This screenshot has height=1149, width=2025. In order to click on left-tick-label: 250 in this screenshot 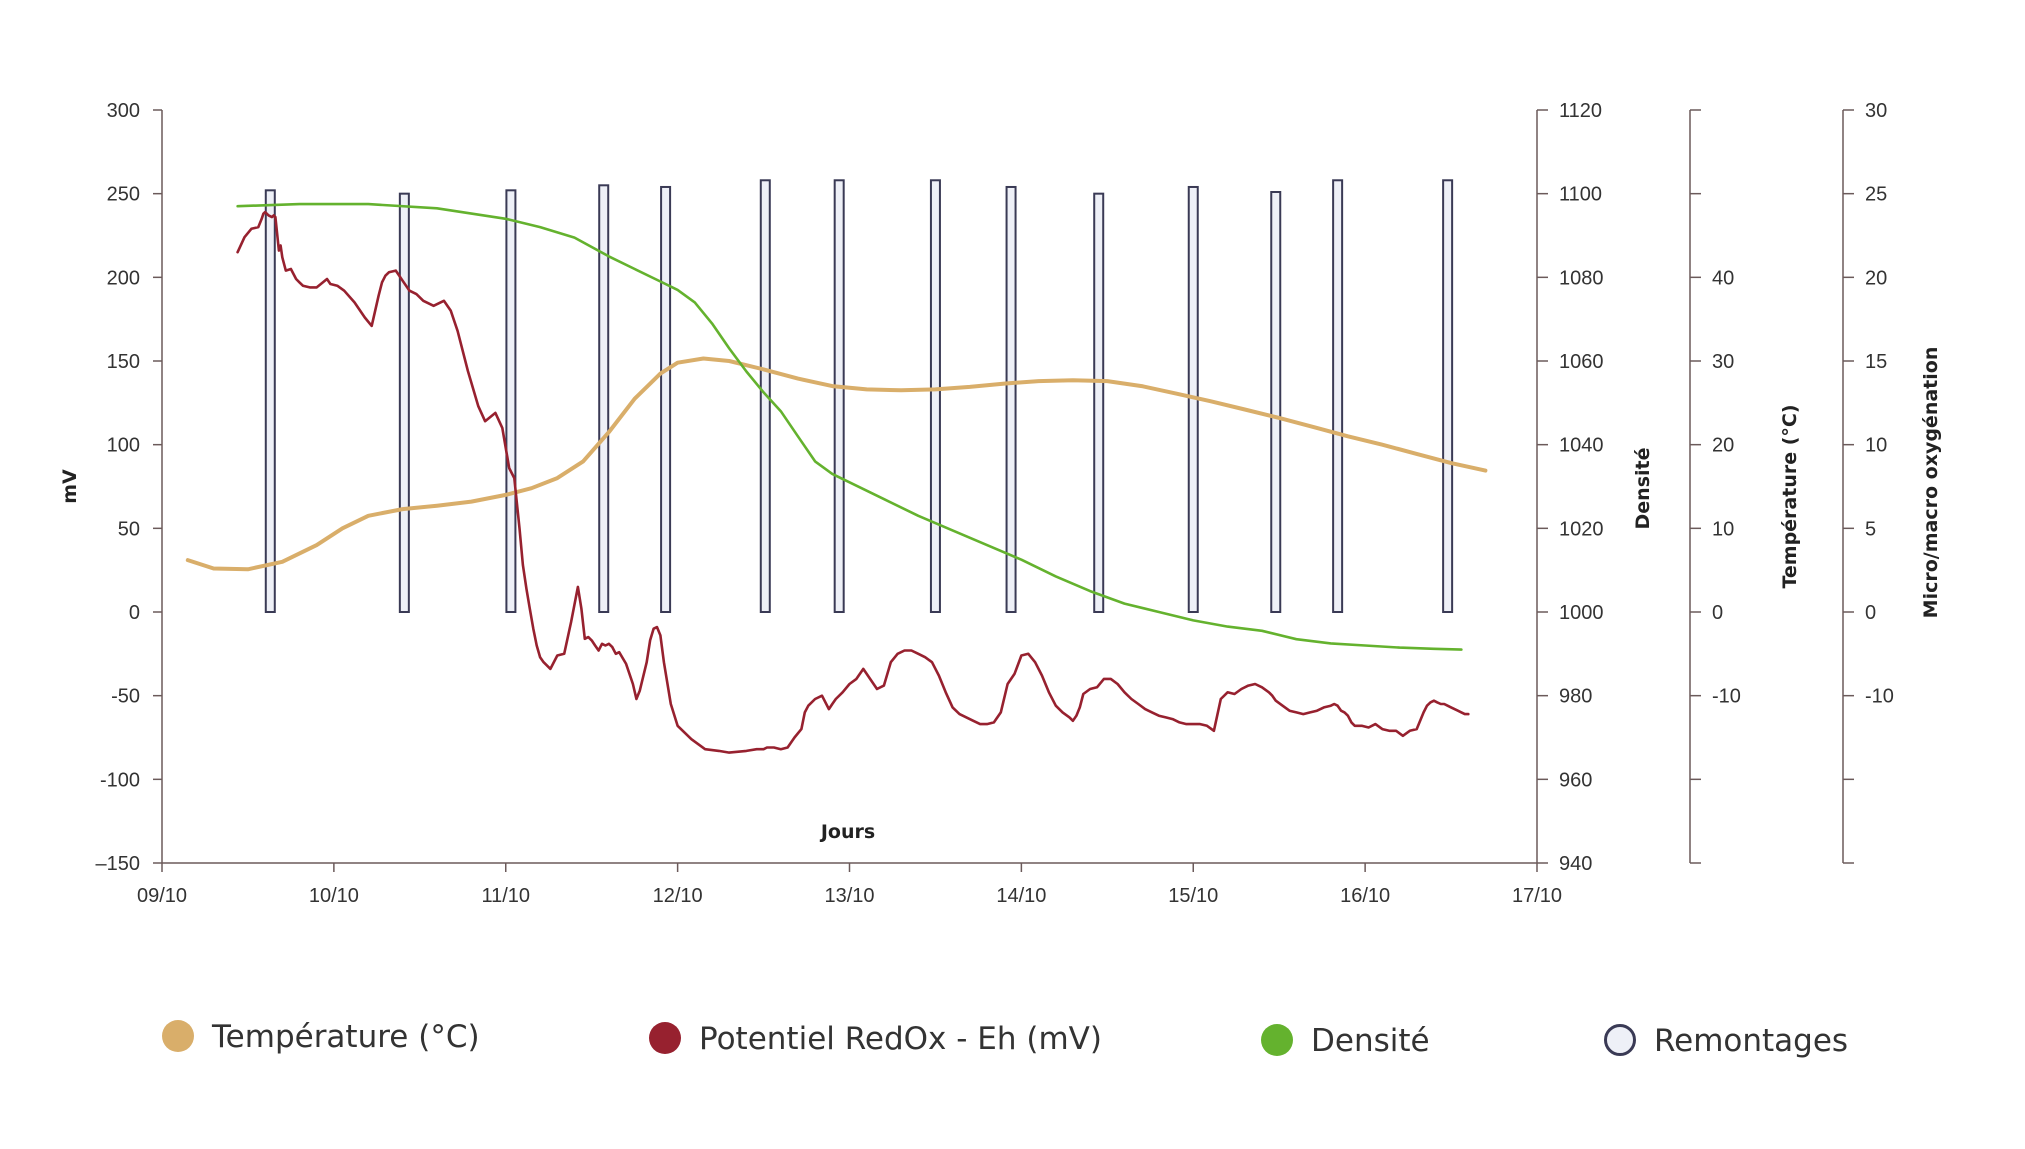, I will do `click(123, 195)`.